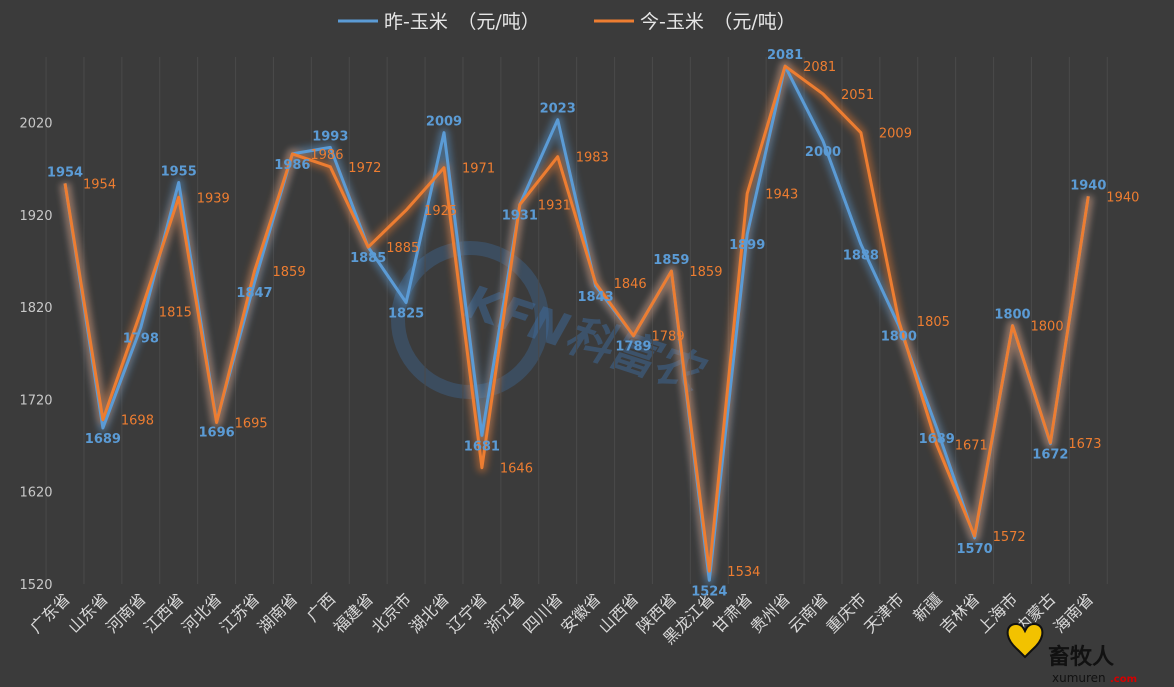  What do you see at coordinates (596, 297) in the screenshot?
I see `data-label-old: 1843` at bounding box center [596, 297].